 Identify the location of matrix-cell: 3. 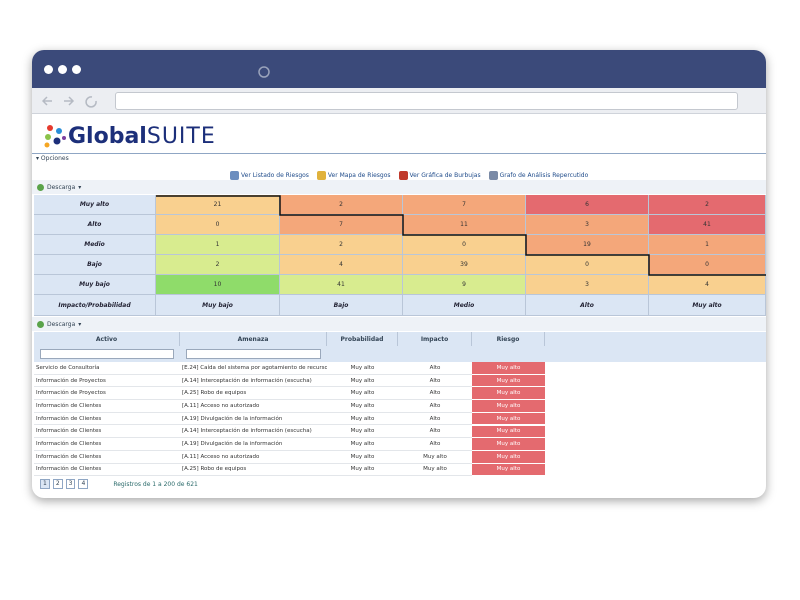
(587, 225).